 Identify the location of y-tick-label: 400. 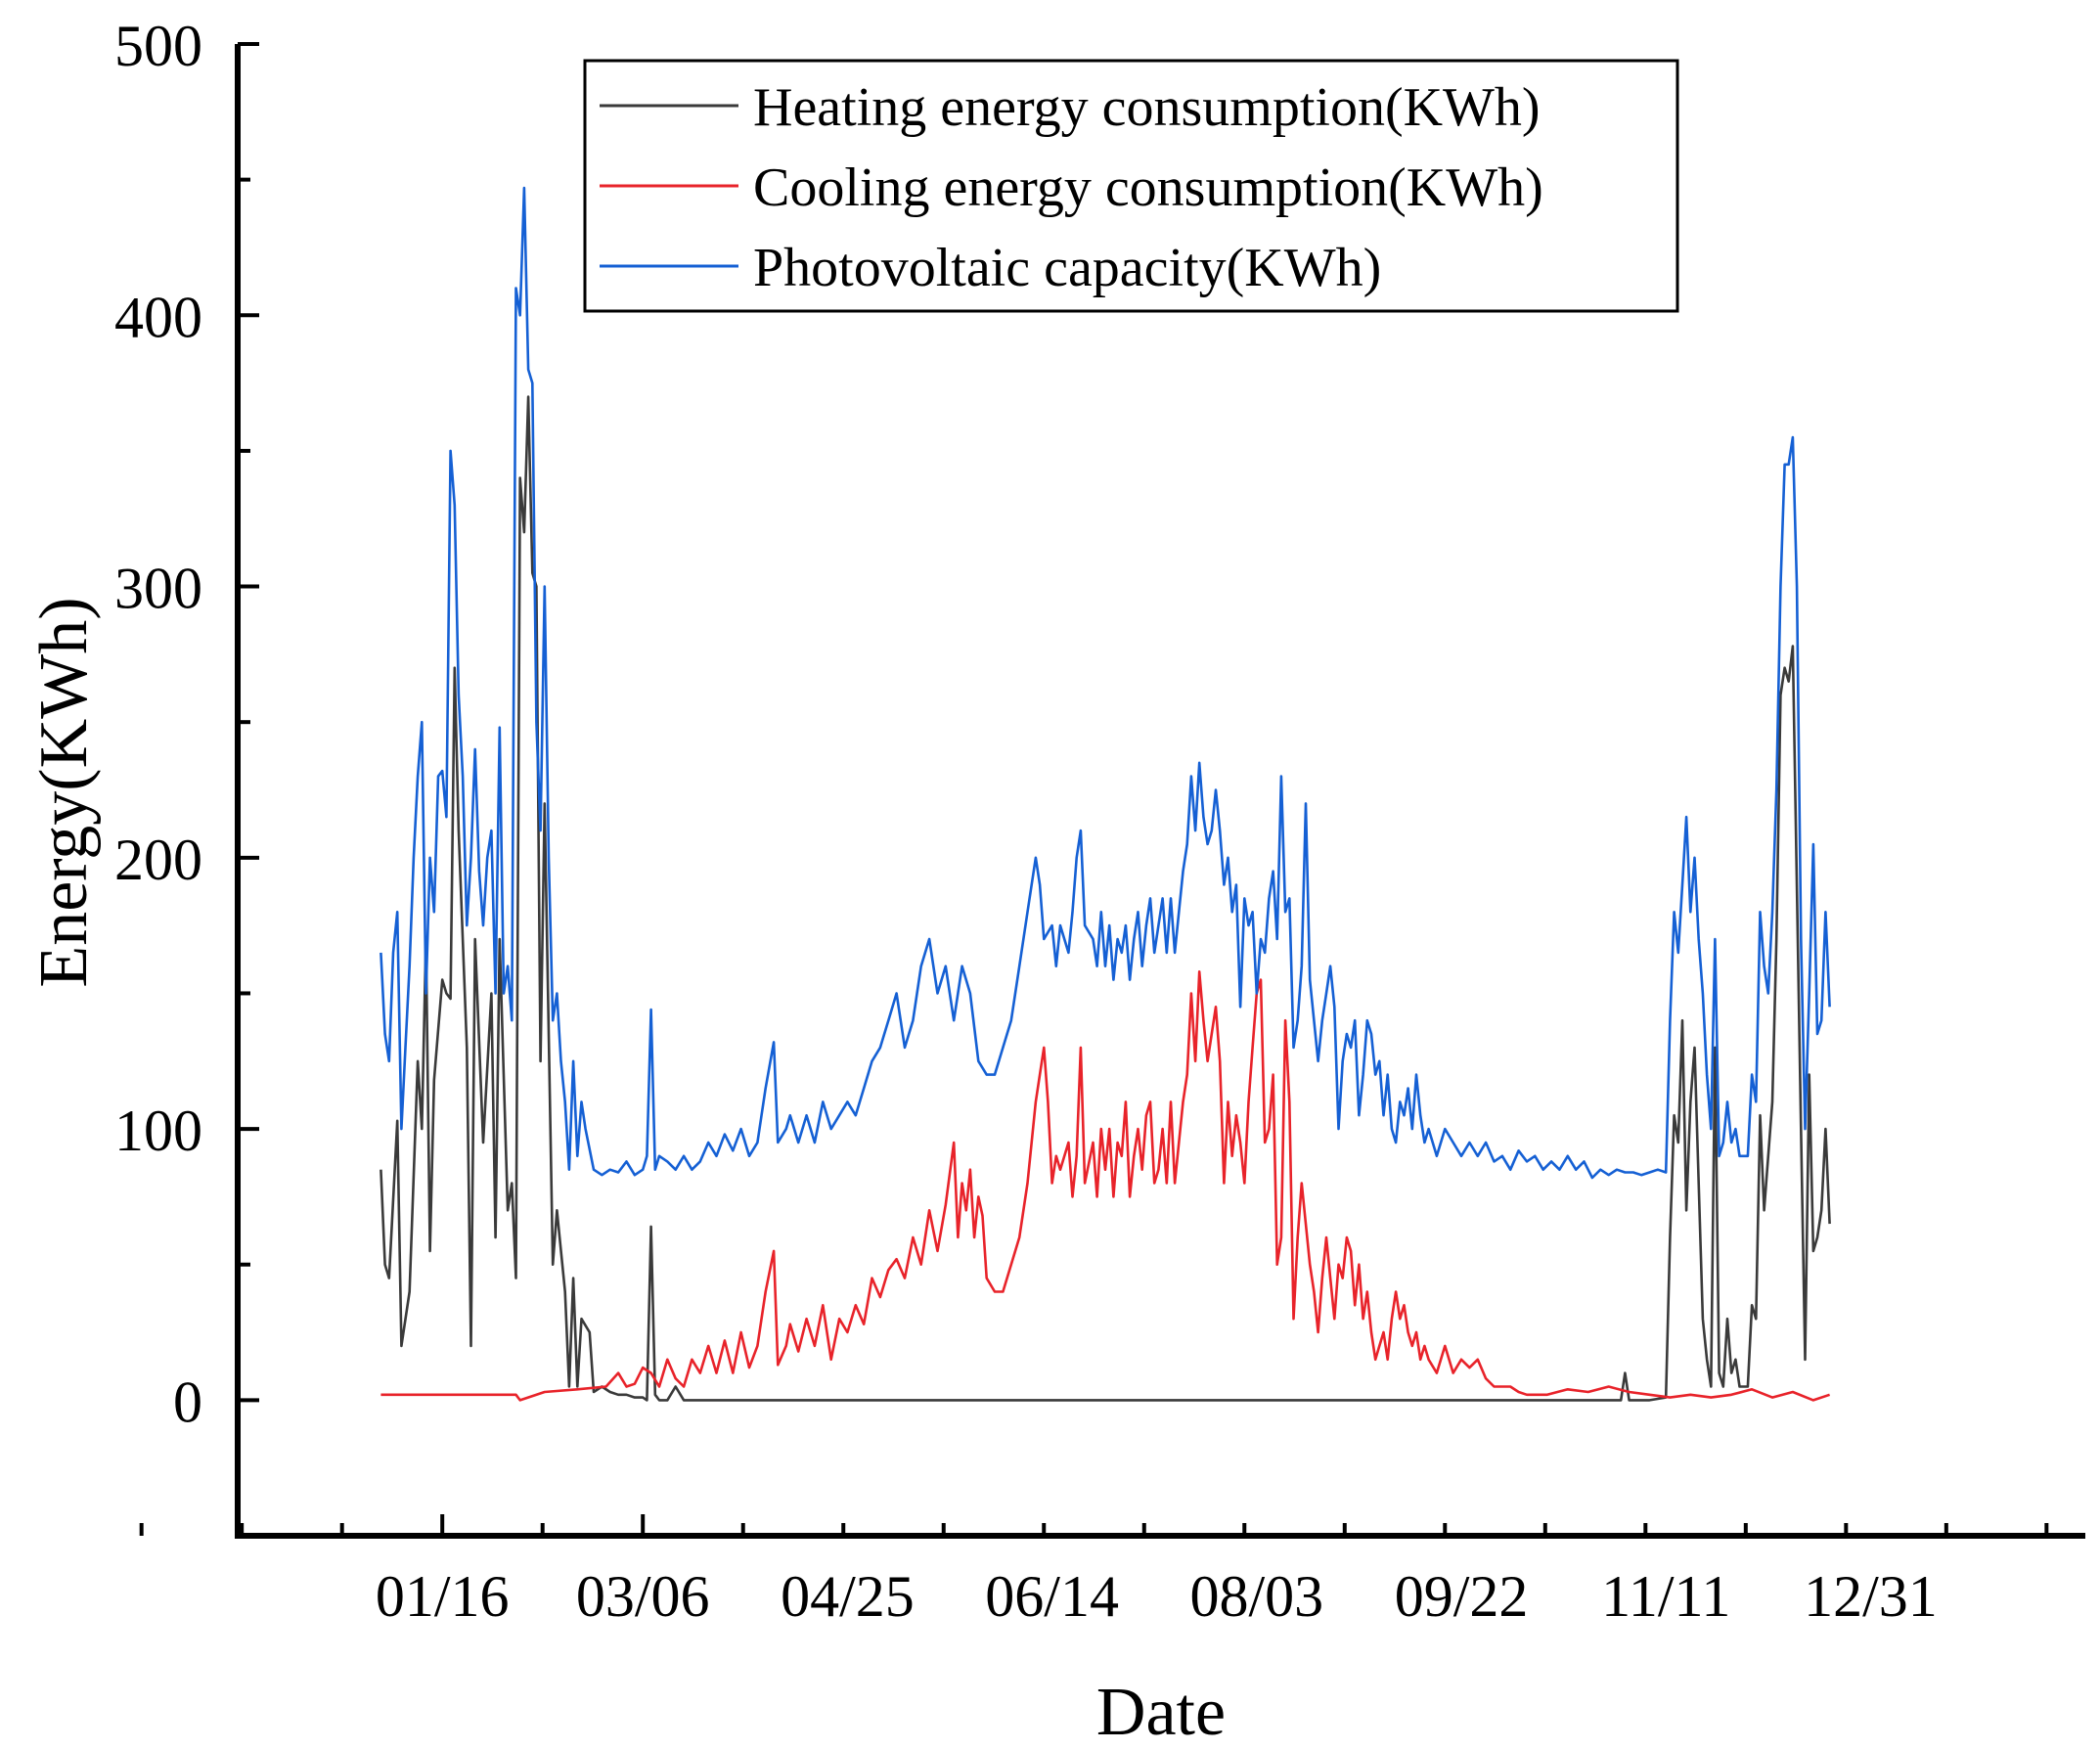
(158, 317).